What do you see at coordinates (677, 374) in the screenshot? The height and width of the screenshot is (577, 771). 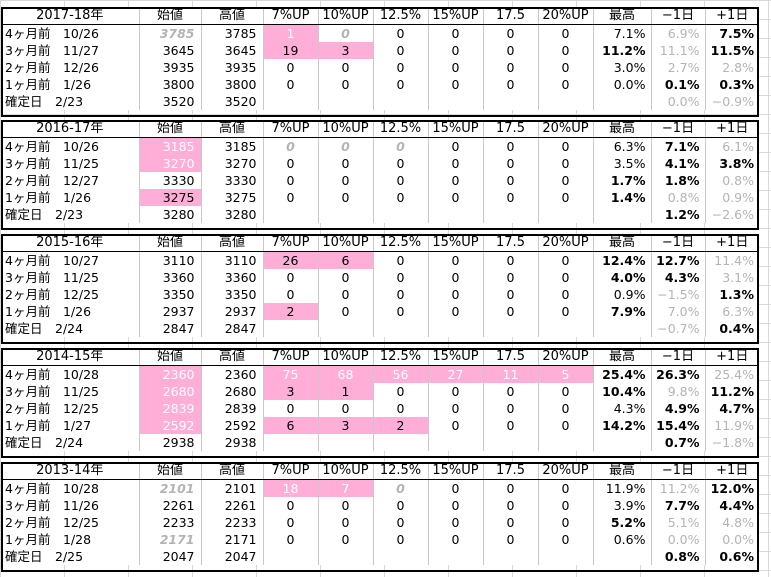 I see `table-cell: 26.3%` at bounding box center [677, 374].